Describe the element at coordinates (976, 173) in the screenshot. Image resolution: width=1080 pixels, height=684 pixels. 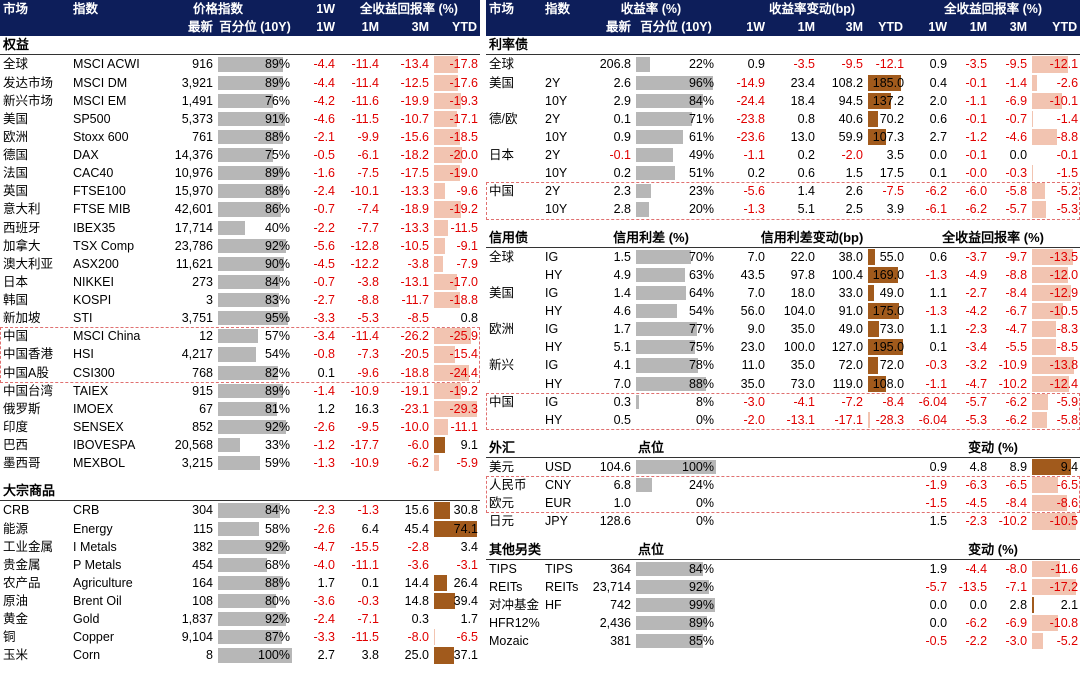
I see `return-1m: -0.0` at that location.